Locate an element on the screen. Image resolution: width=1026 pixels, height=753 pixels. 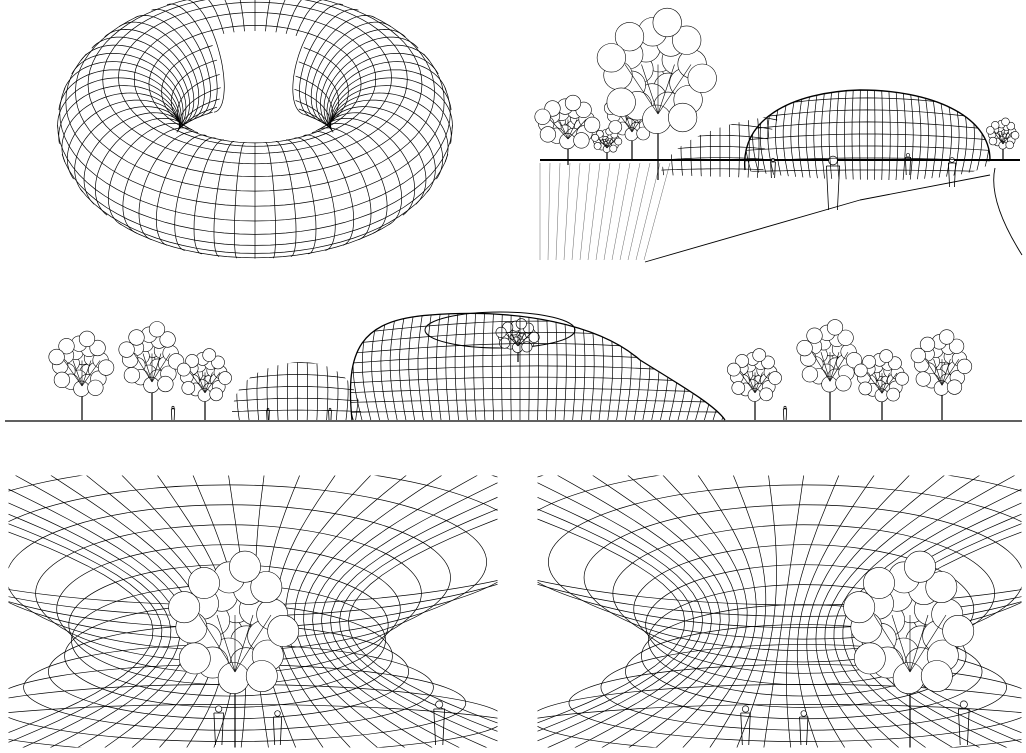
shell-outline is located at coordinates (537, 366).